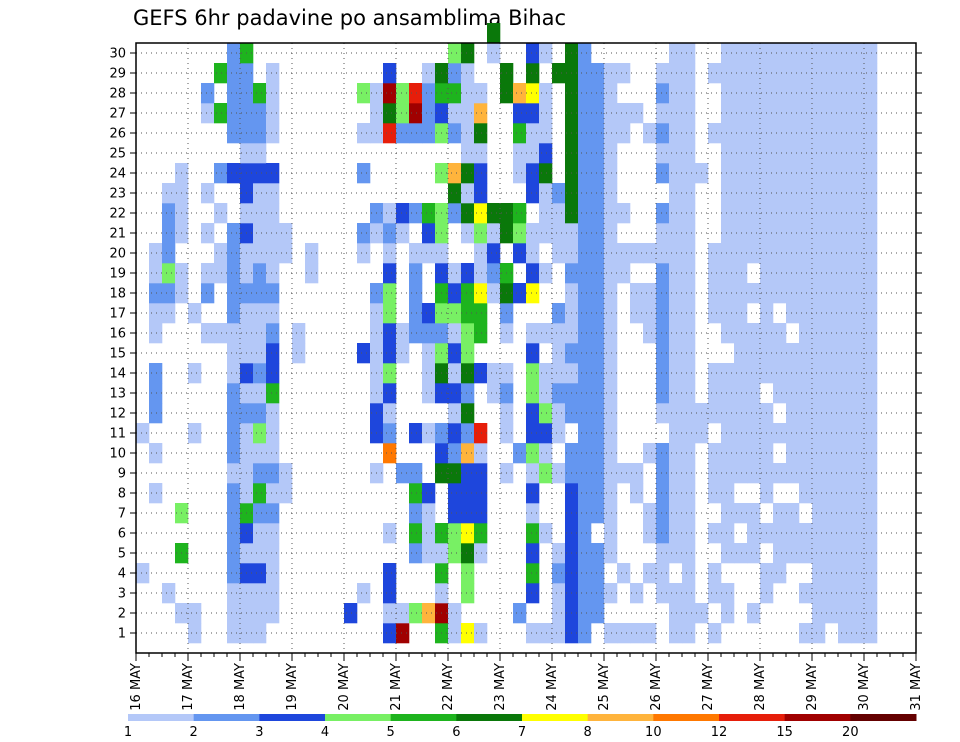 The image size is (960, 742). What do you see at coordinates (136, 687) in the screenshot?
I see `x-tick-label: 16 MAY` at bounding box center [136, 687].